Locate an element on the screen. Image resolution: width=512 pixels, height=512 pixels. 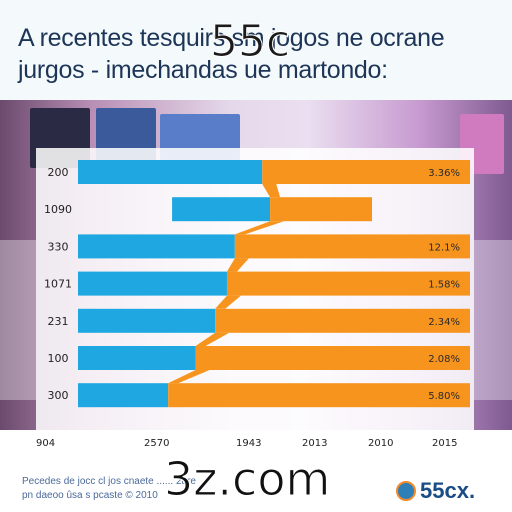
title-line-2: jurgos - imechandas ue martondo: is located at coordinates (203, 70).